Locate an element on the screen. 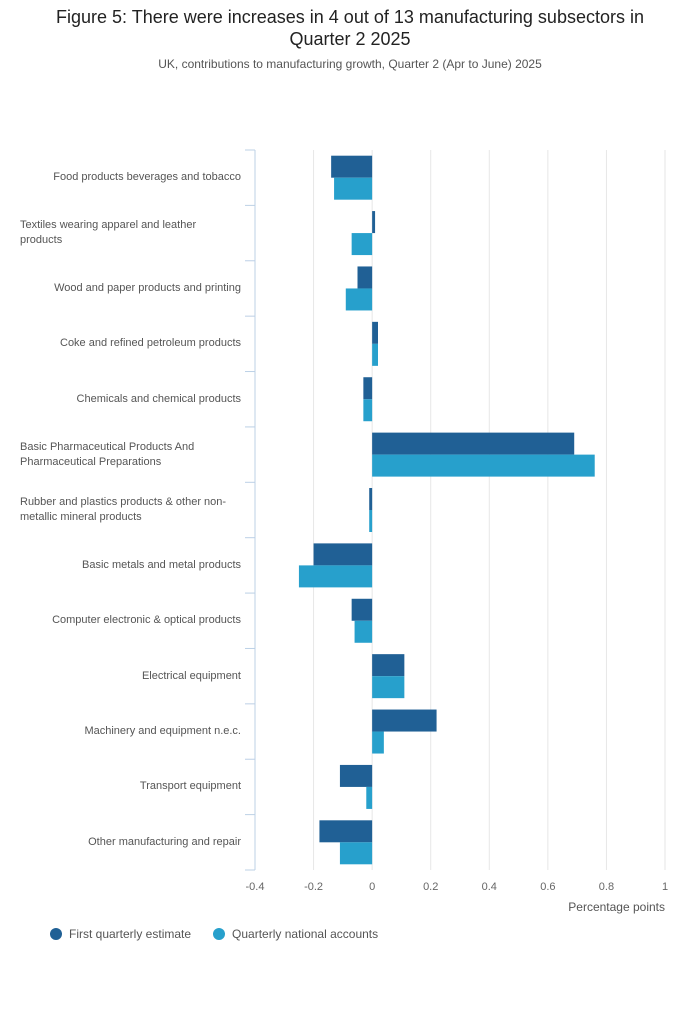  category-label-line: Coke and refined petroleum products is located at coordinates (150, 343).